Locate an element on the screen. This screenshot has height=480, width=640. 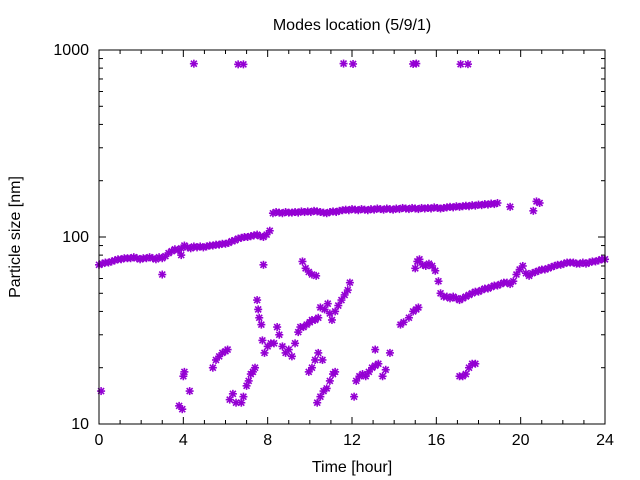
x-tick-label: 0 is located at coordinates (99, 440).